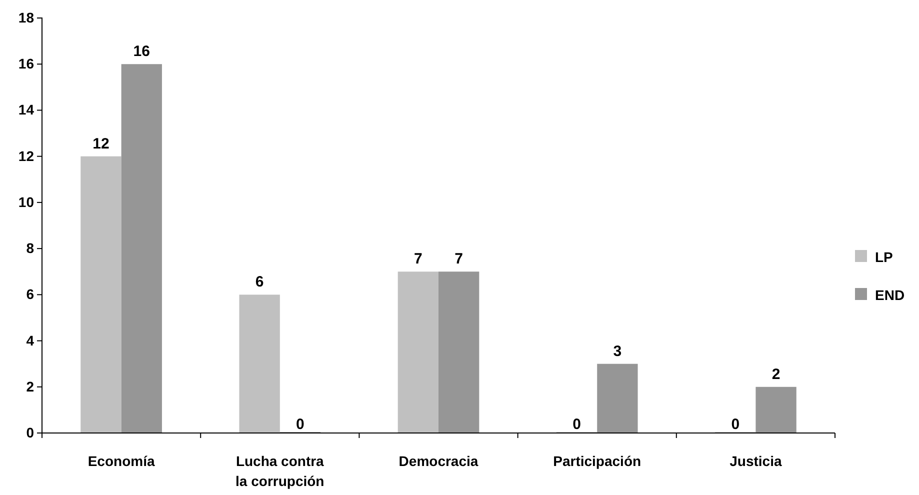  I want to click on y-tick-label: 0, so click(30, 432).